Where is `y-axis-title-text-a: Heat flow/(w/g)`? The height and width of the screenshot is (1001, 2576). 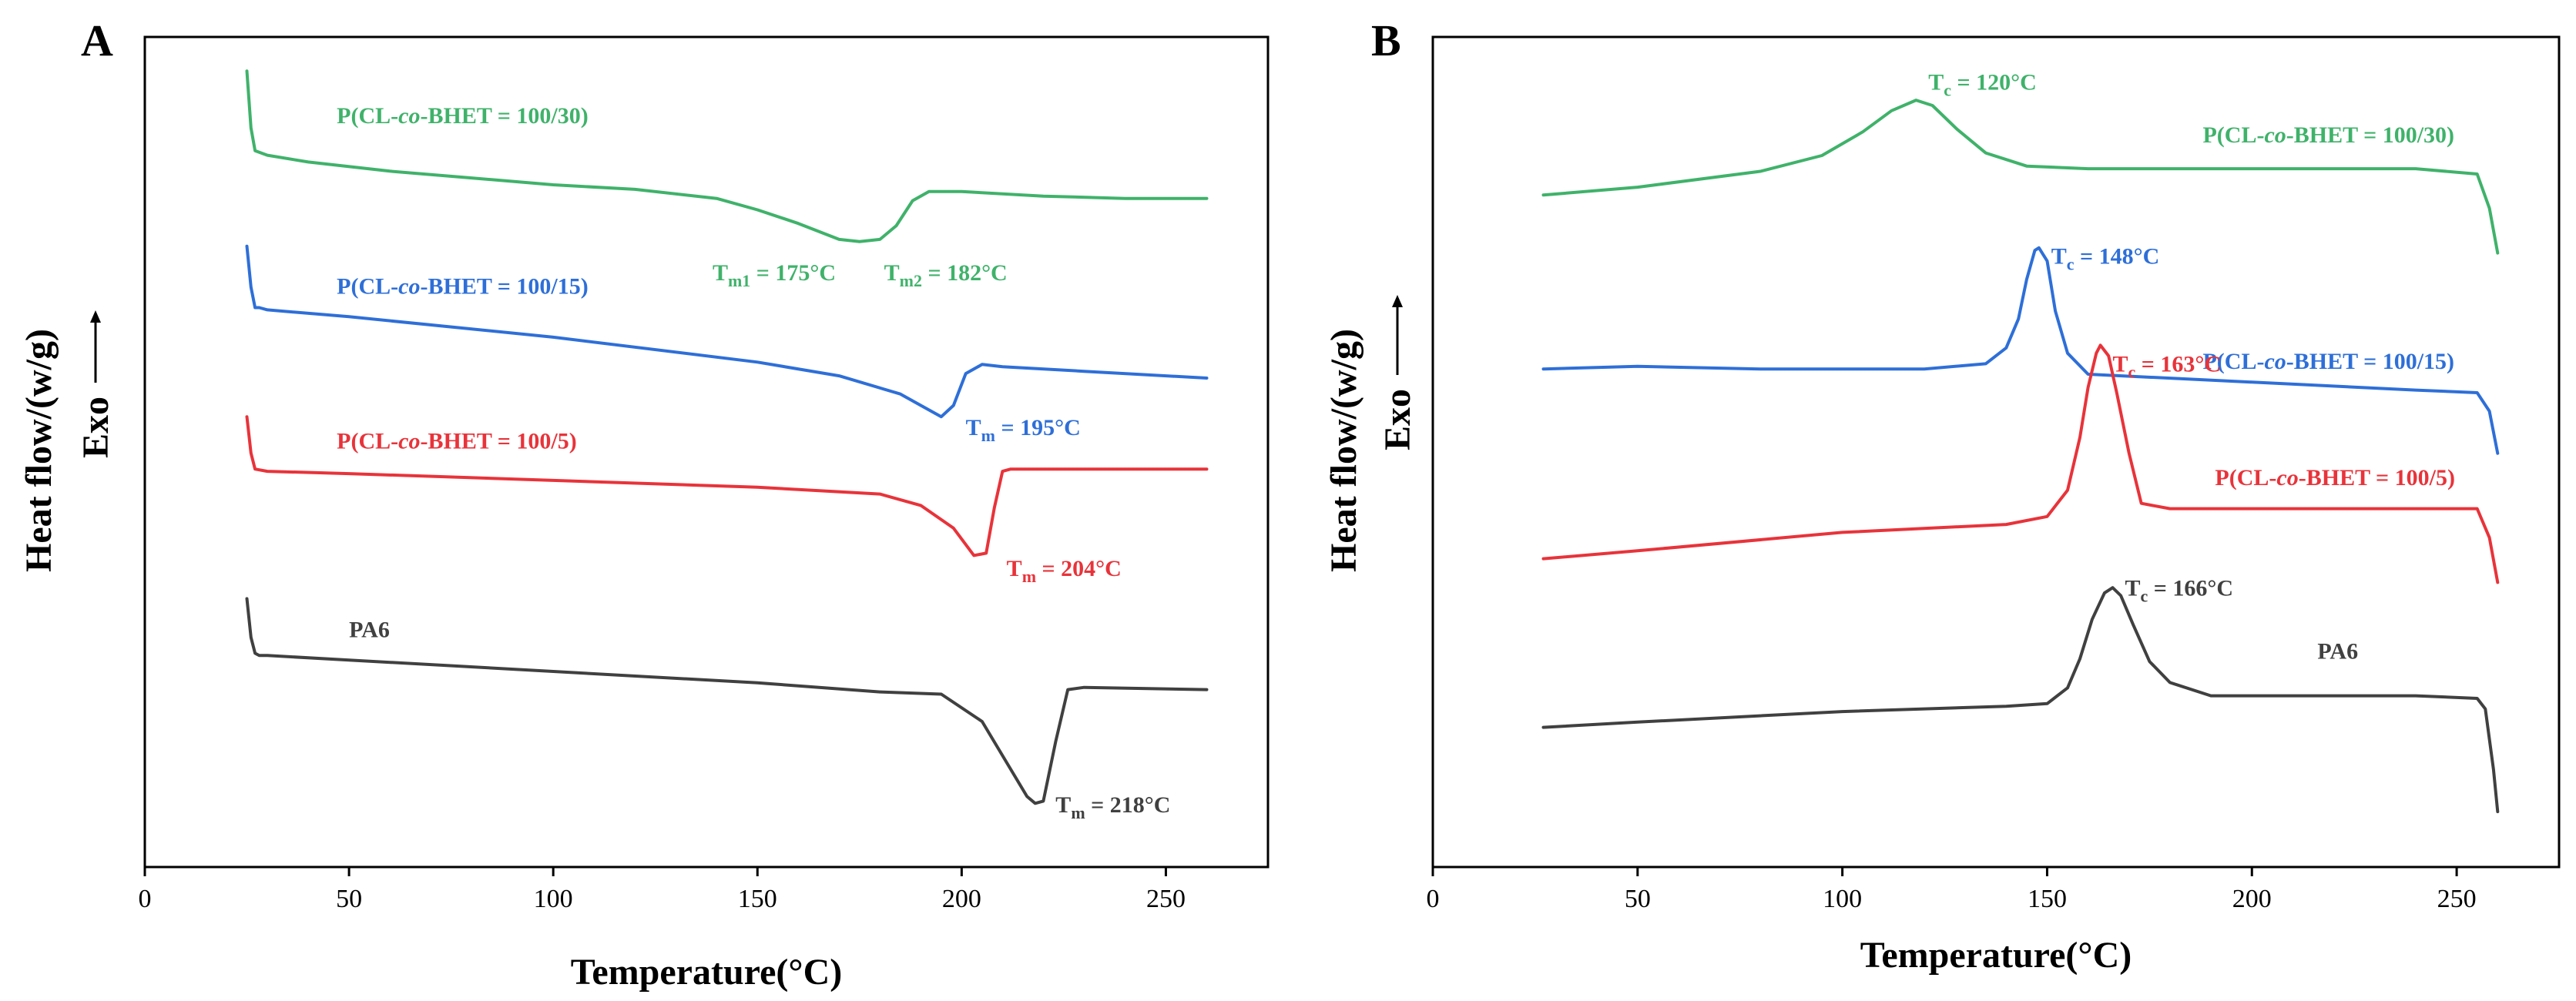 y-axis-title-text-a: Heat flow/(w/g) is located at coordinates (38, 450).